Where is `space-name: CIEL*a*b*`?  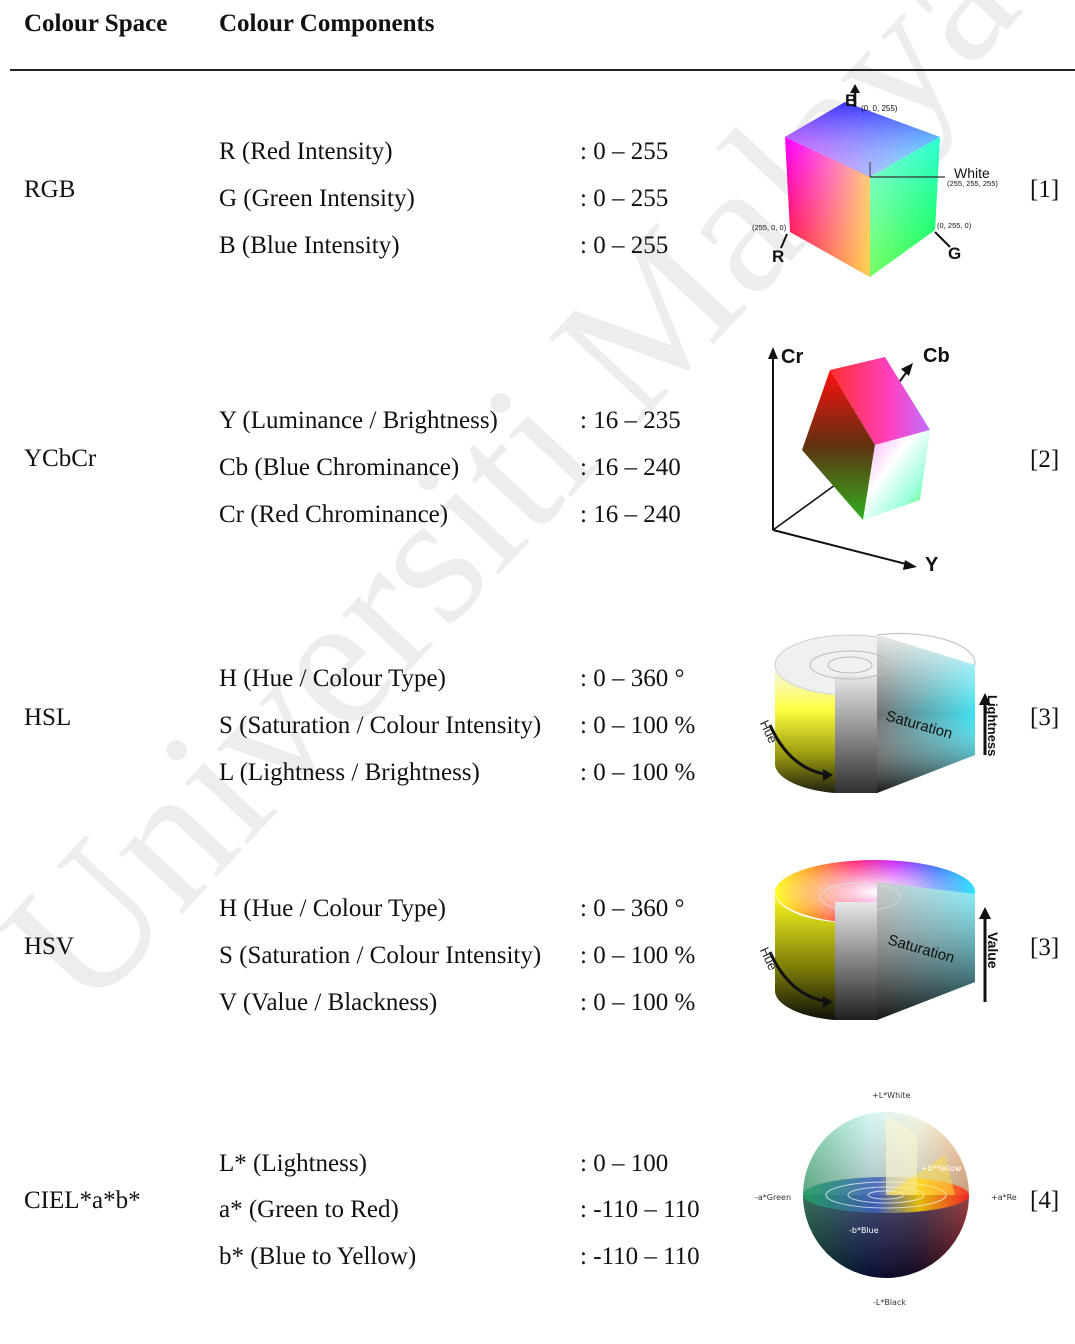
space-name: CIEL*a*b* is located at coordinates (82, 1200).